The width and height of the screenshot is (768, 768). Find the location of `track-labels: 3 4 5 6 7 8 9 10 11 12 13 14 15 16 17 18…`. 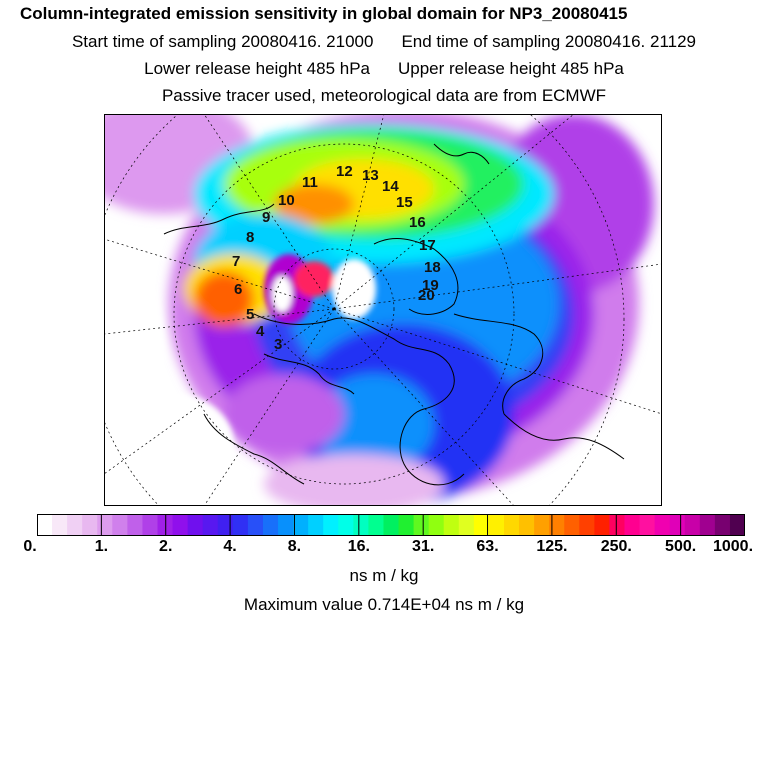

track-labels: 3 4 5 6 7 8 9 10 11 12 13 14 15 16 17 18… is located at coordinates (336, 258).